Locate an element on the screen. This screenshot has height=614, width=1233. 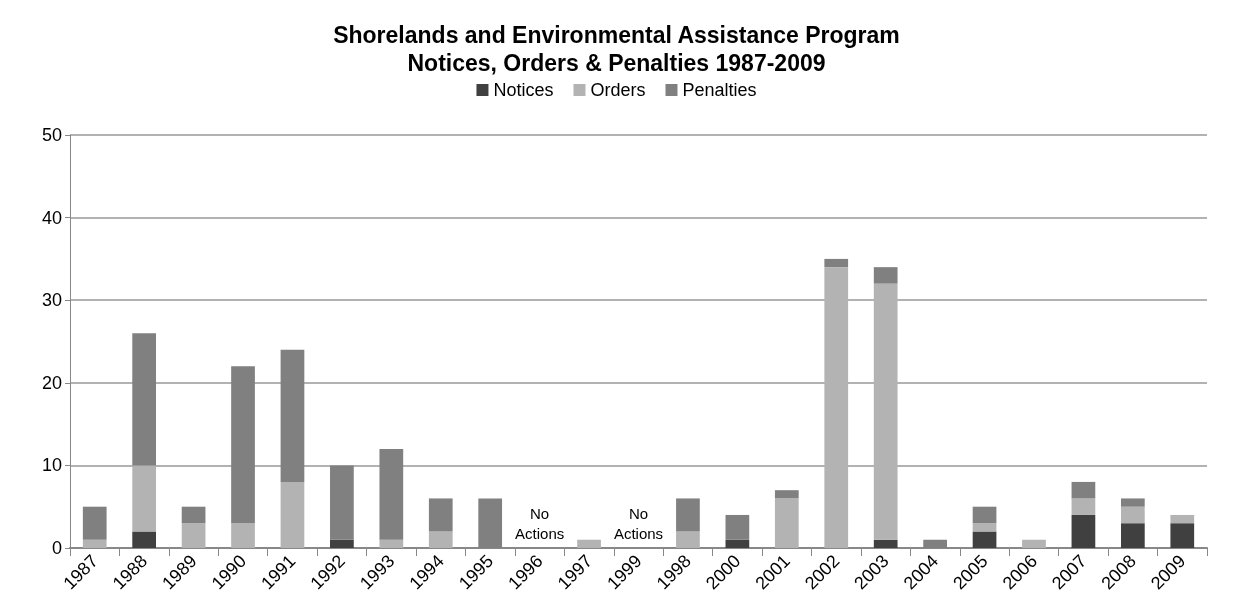
legend-label: Orders is located at coordinates (618, 90).